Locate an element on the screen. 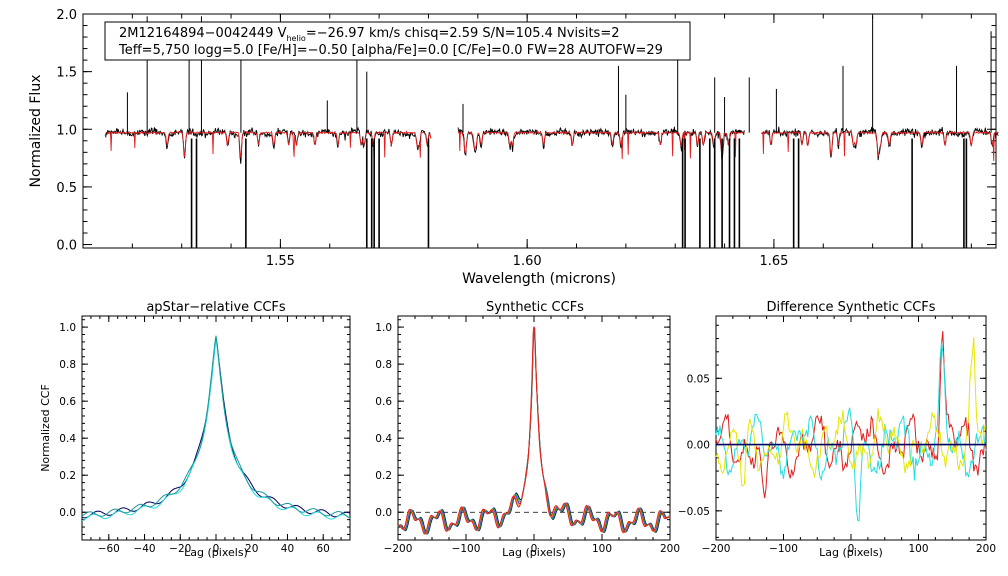 This screenshot has width=1008, height=576. x-tick-label: −20 is located at coordinates (180, 549).